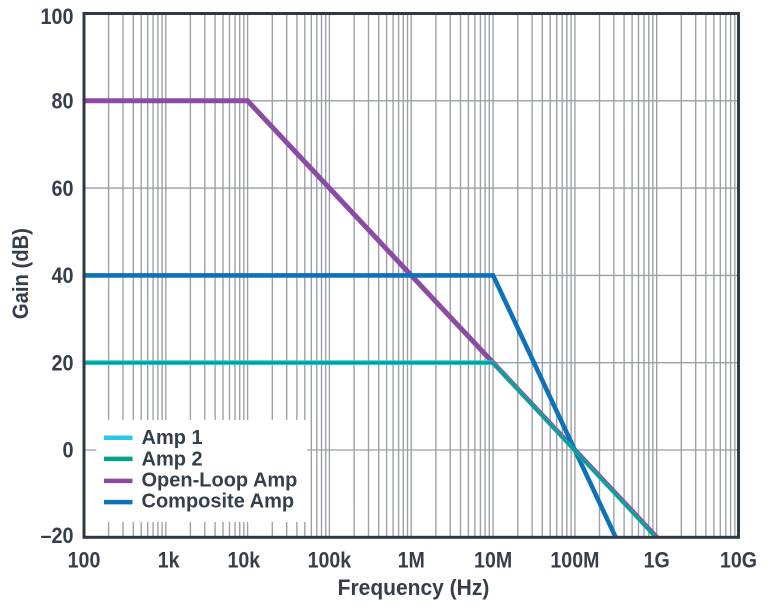 The image size is (776, 613). I want to click on svg-text: 10M, so click(493, 560).